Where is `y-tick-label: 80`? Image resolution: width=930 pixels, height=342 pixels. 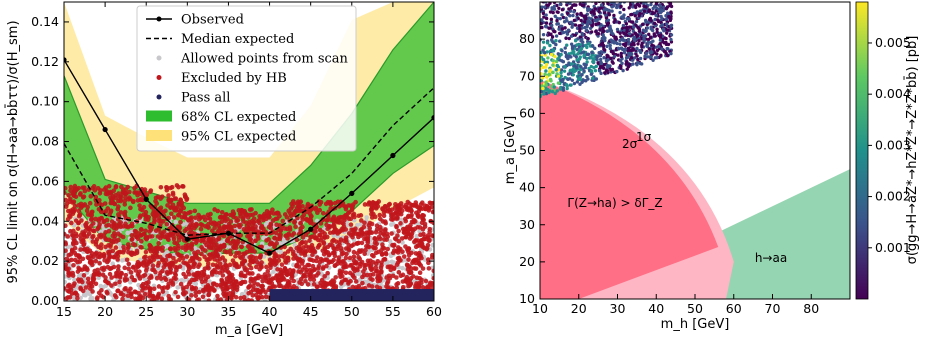
y-tick-label: 80 is located at coordinates (527, 38).